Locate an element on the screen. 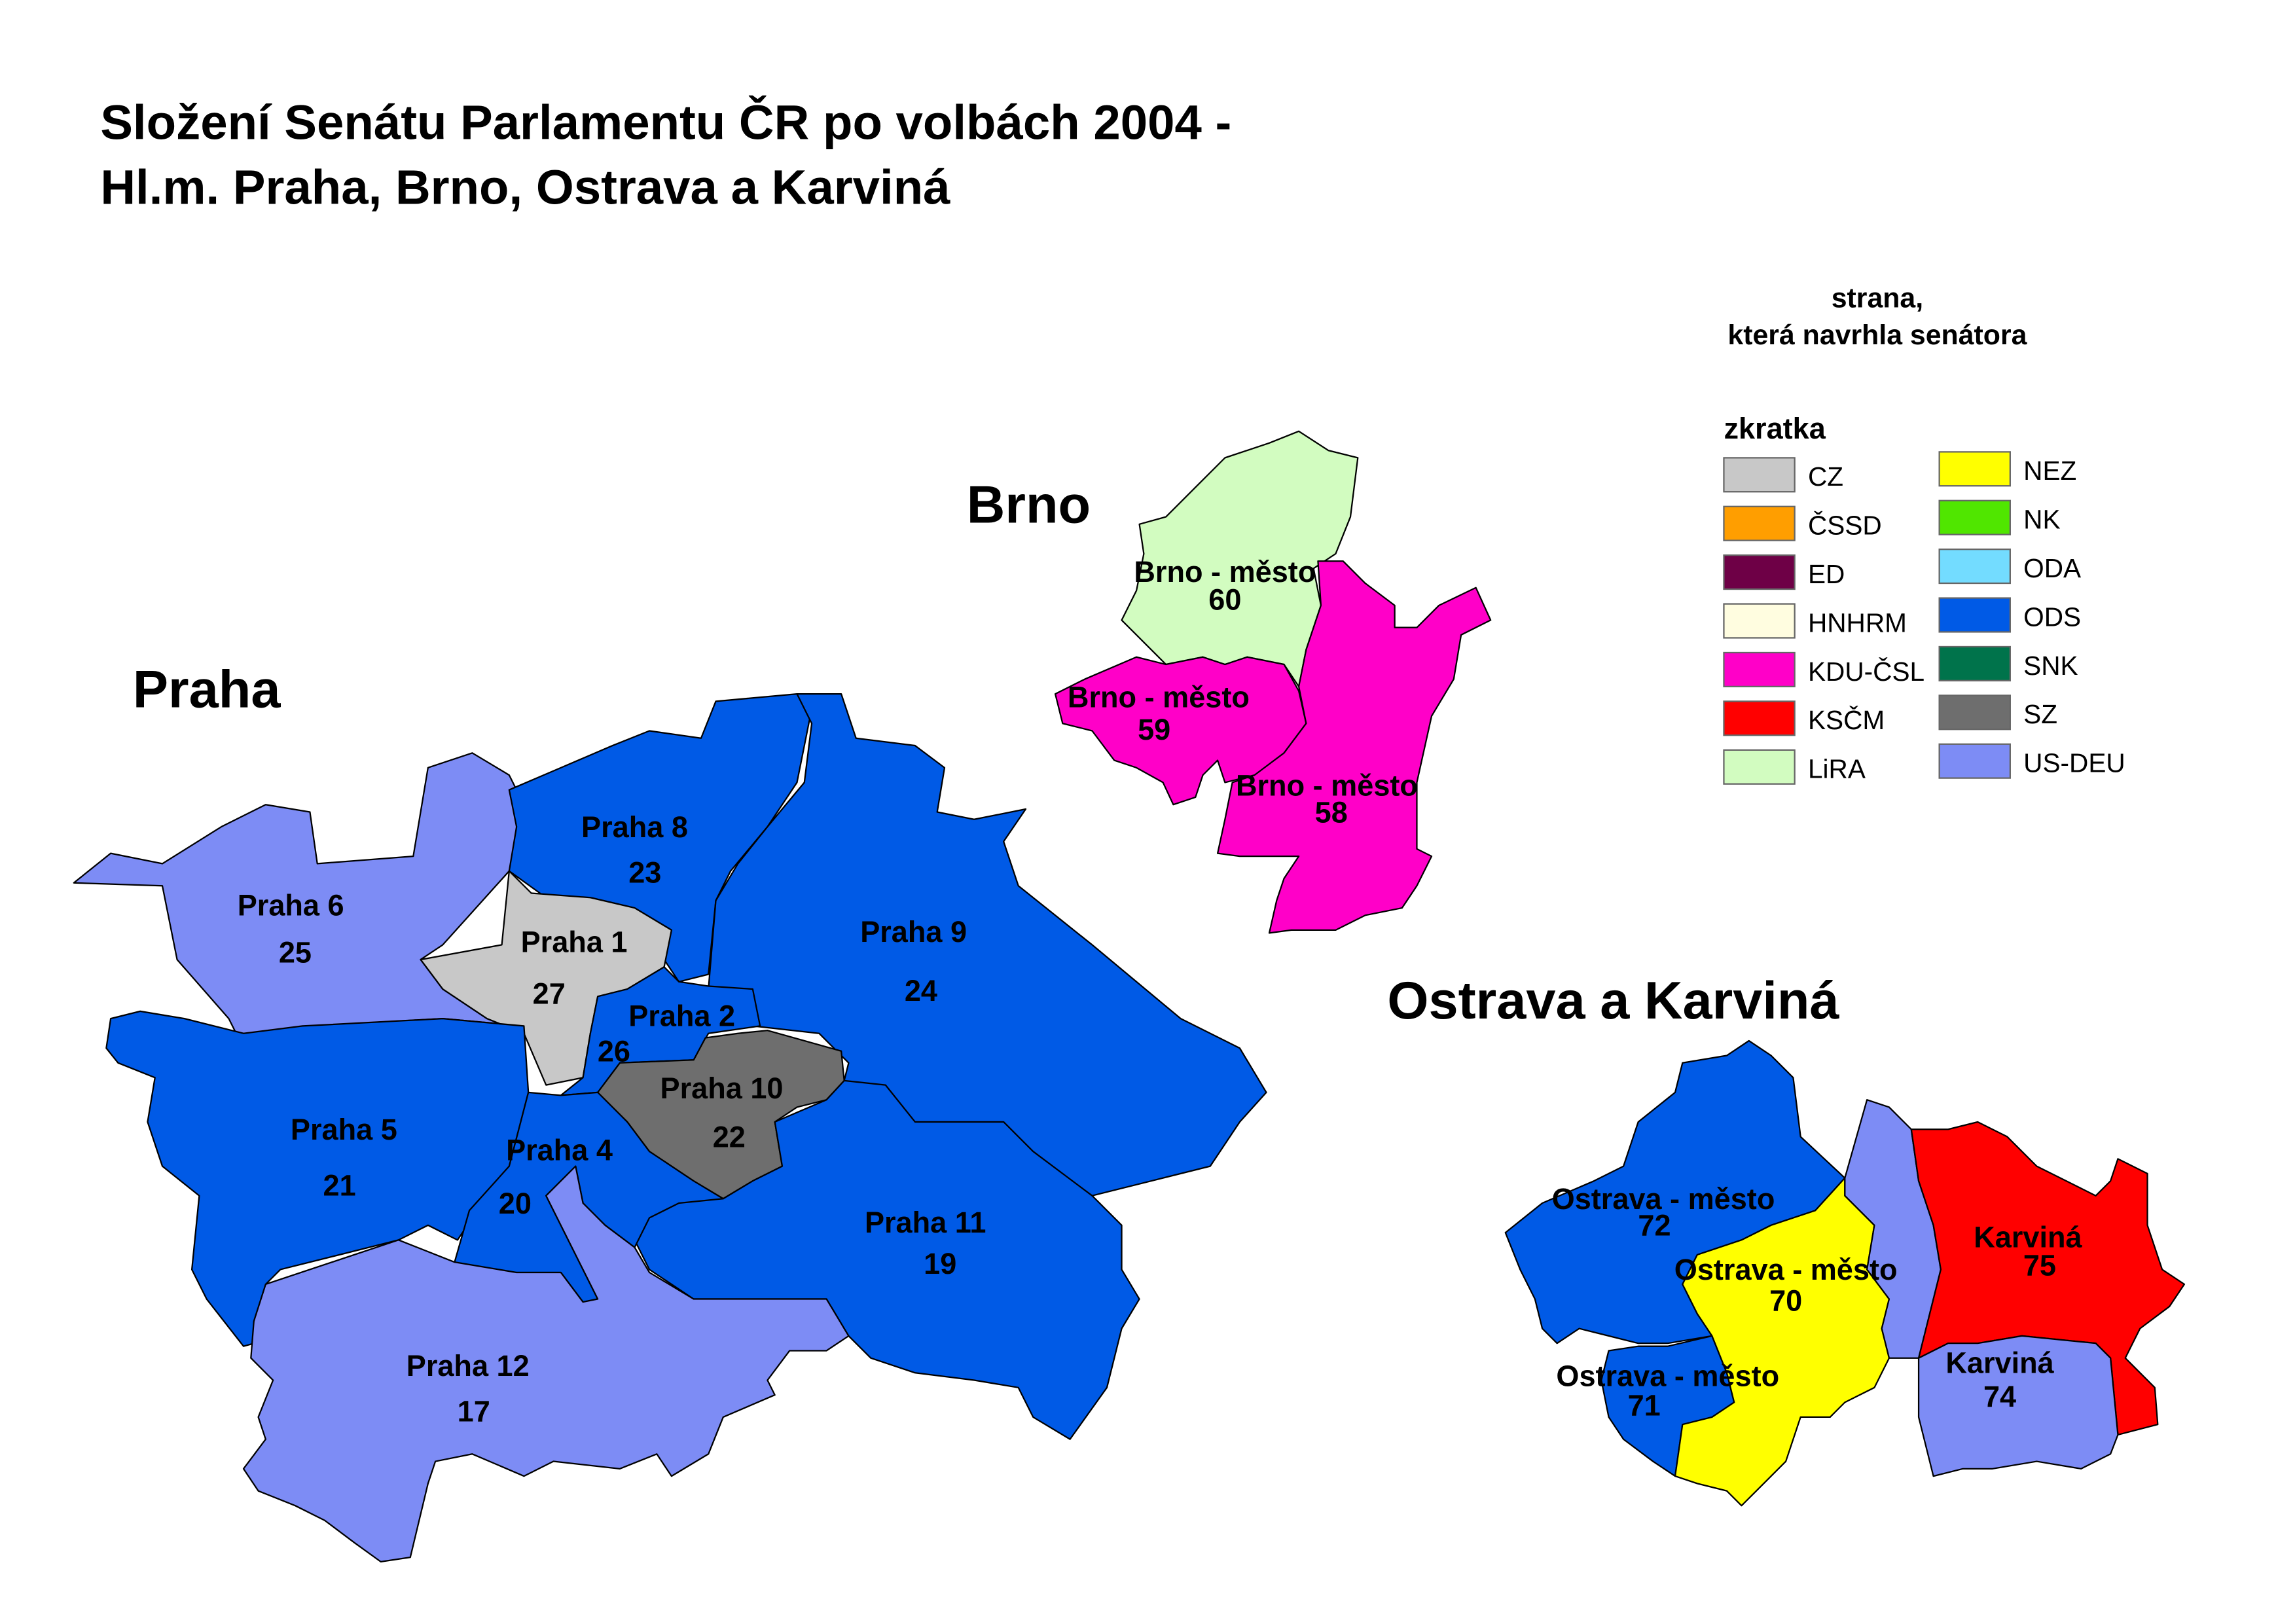 This screenshot has width=2295, height=1624. legend-label: ODA is located at coordinates (2052, 568).